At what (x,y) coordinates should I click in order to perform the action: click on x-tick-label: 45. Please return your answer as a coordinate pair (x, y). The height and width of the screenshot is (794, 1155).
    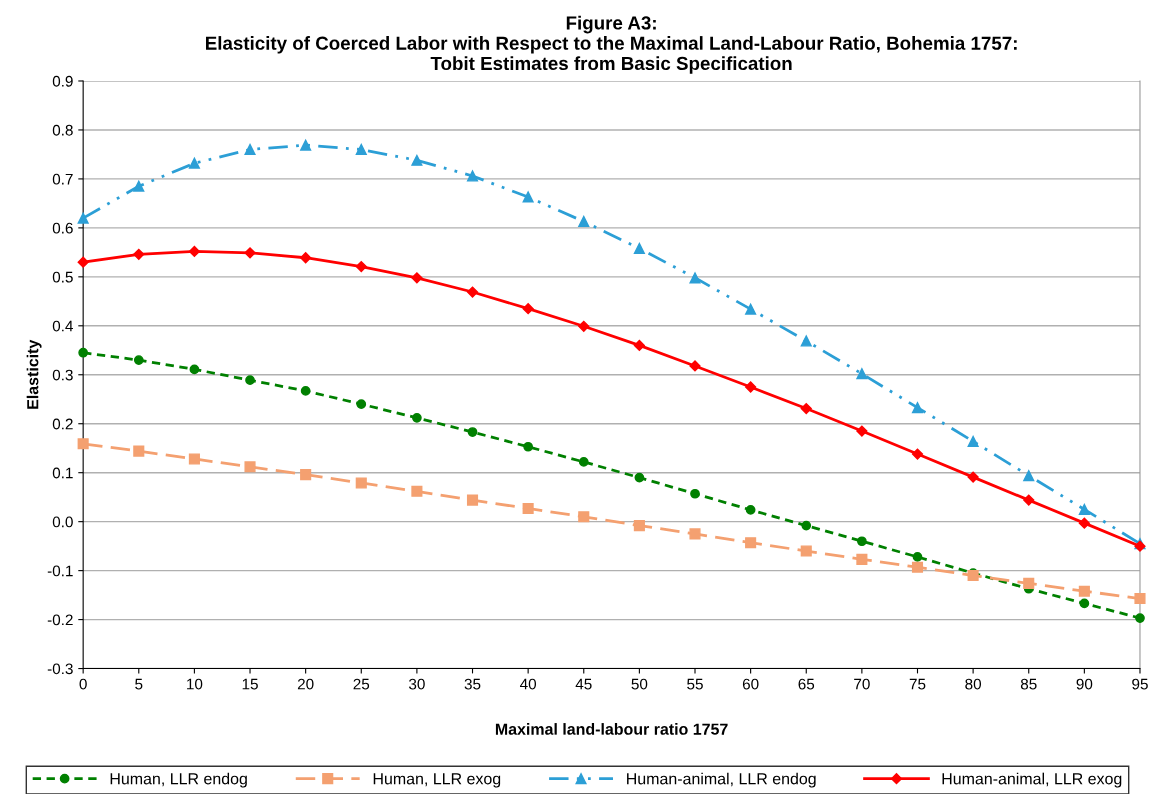
    Looking at the image, I should click on (583, 684).